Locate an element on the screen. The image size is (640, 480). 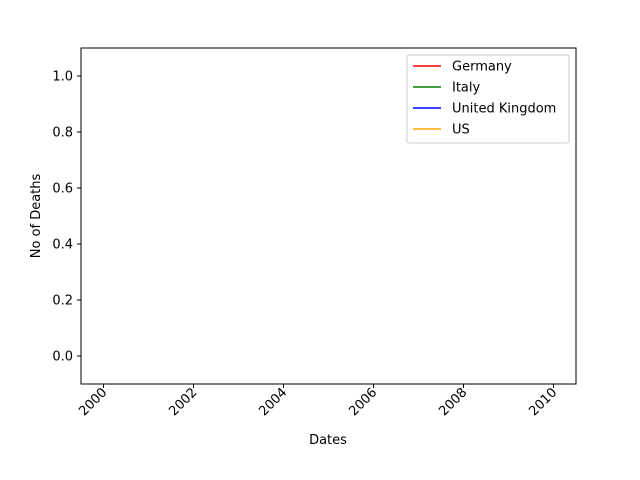
y-axis-label: No of Deaths is located at coordinates (36, 215).